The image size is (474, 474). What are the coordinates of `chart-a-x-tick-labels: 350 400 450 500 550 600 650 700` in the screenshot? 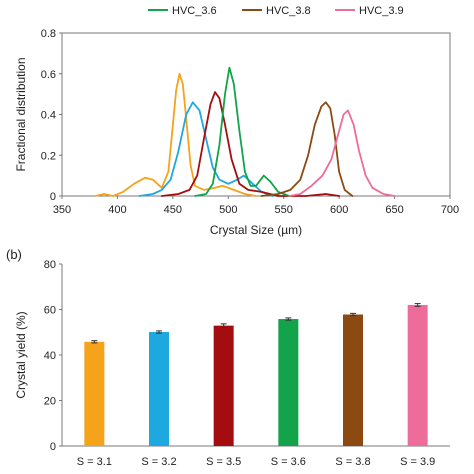 It's located at (256, 206).